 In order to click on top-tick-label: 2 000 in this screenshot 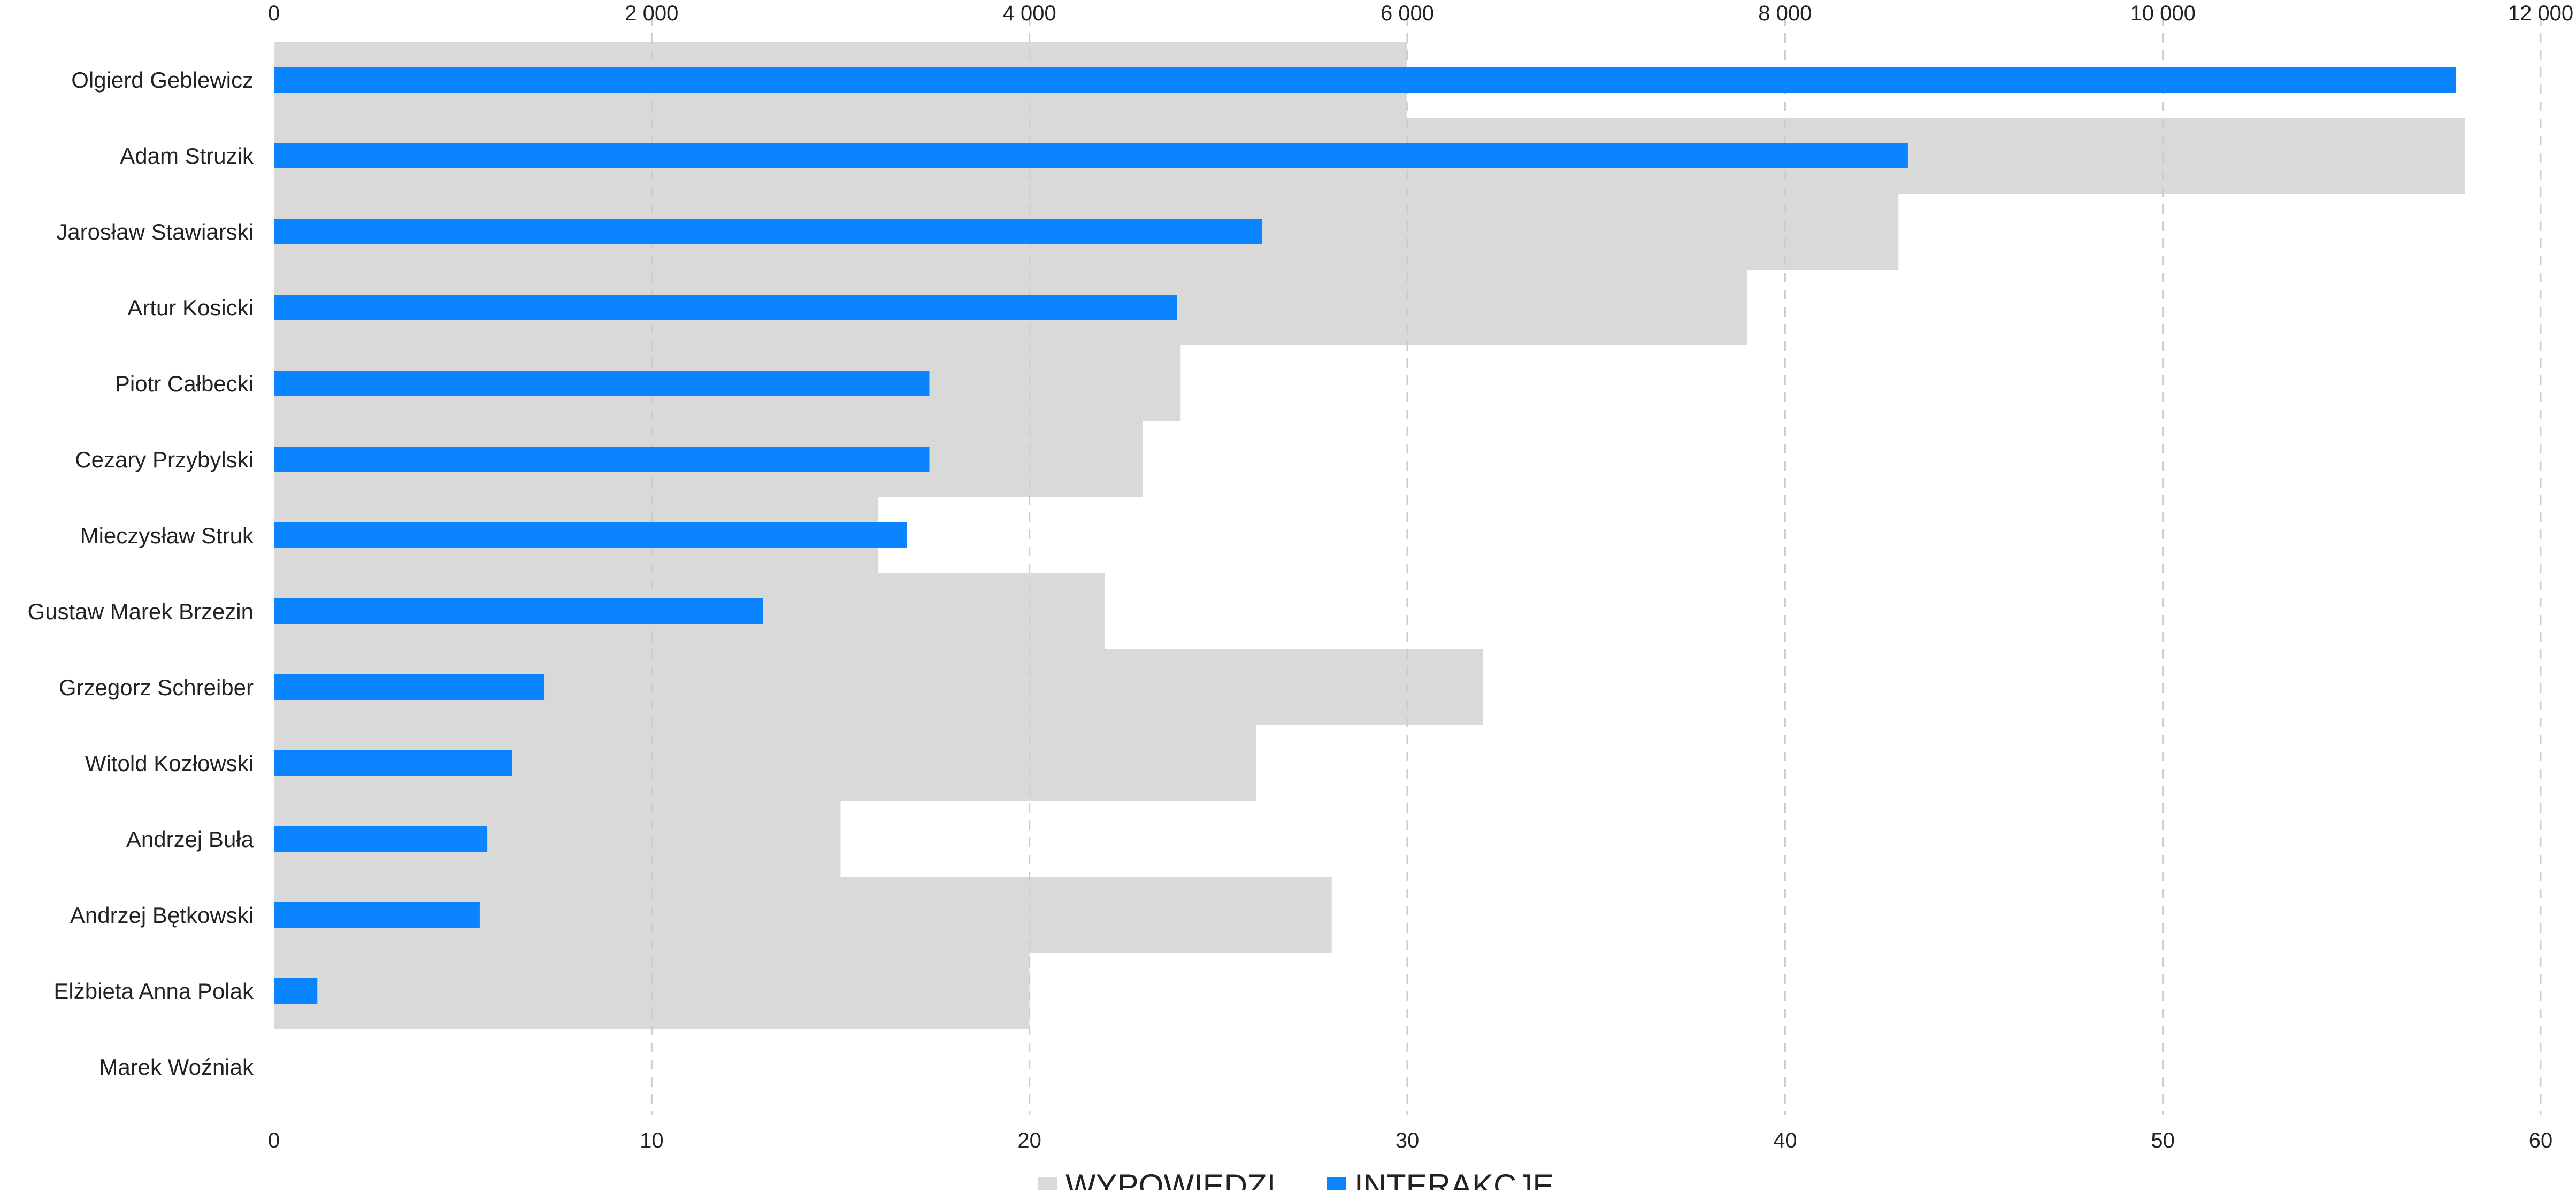, I will do `click(651, 14)`.